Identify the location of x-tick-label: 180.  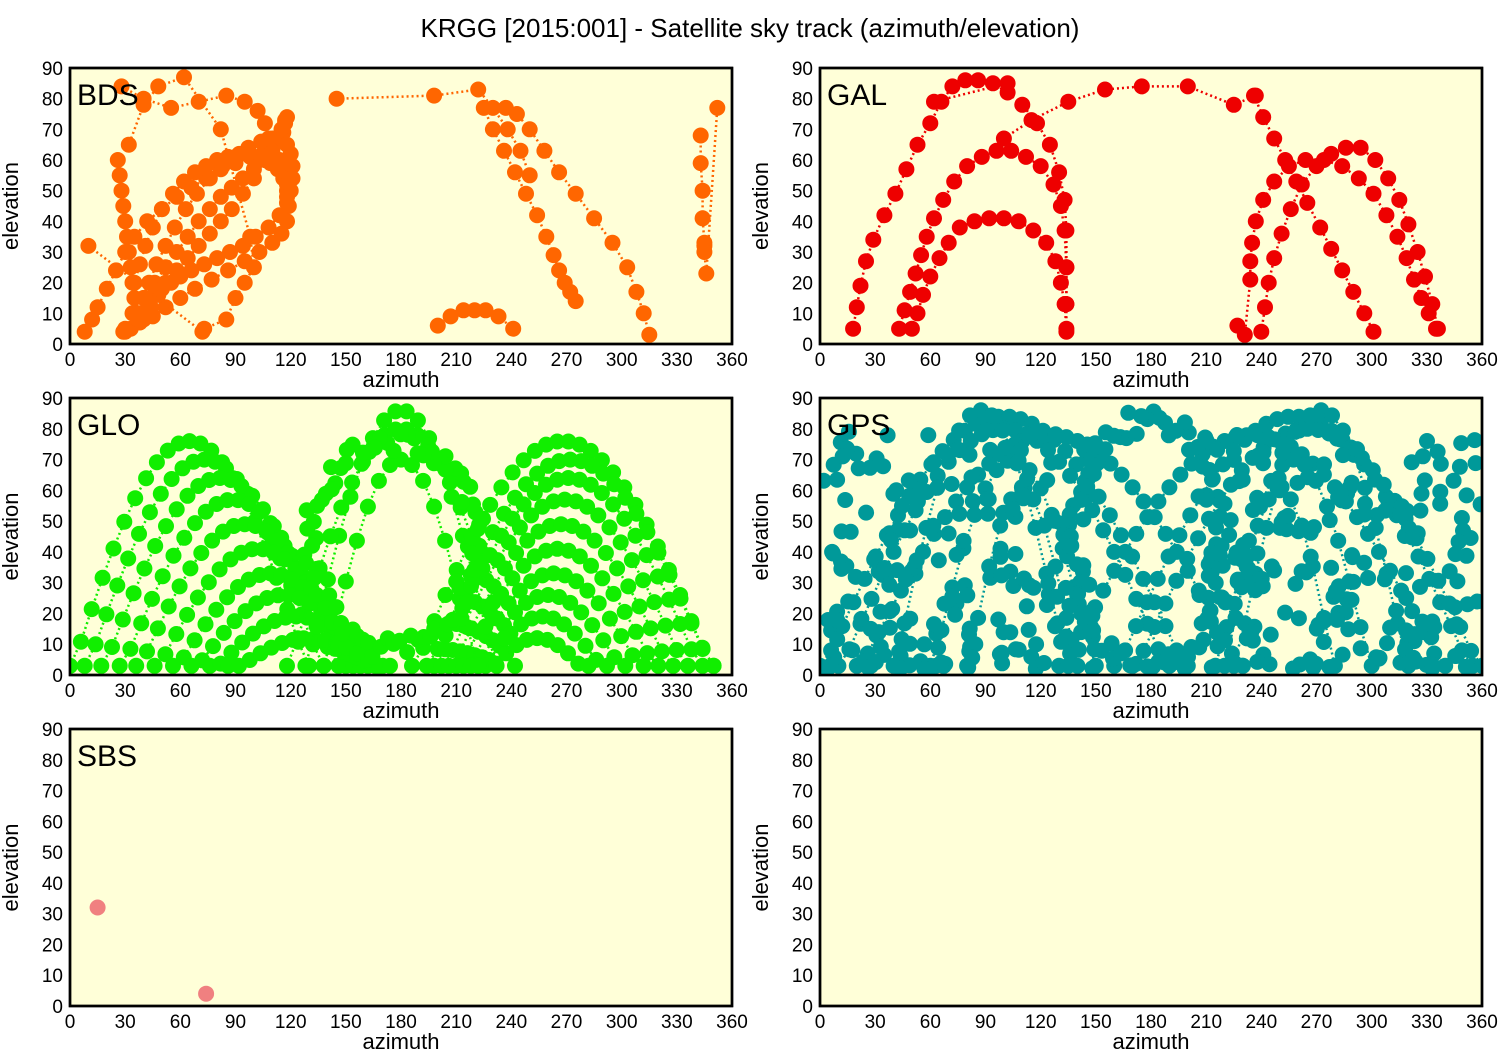
(1151, 360).